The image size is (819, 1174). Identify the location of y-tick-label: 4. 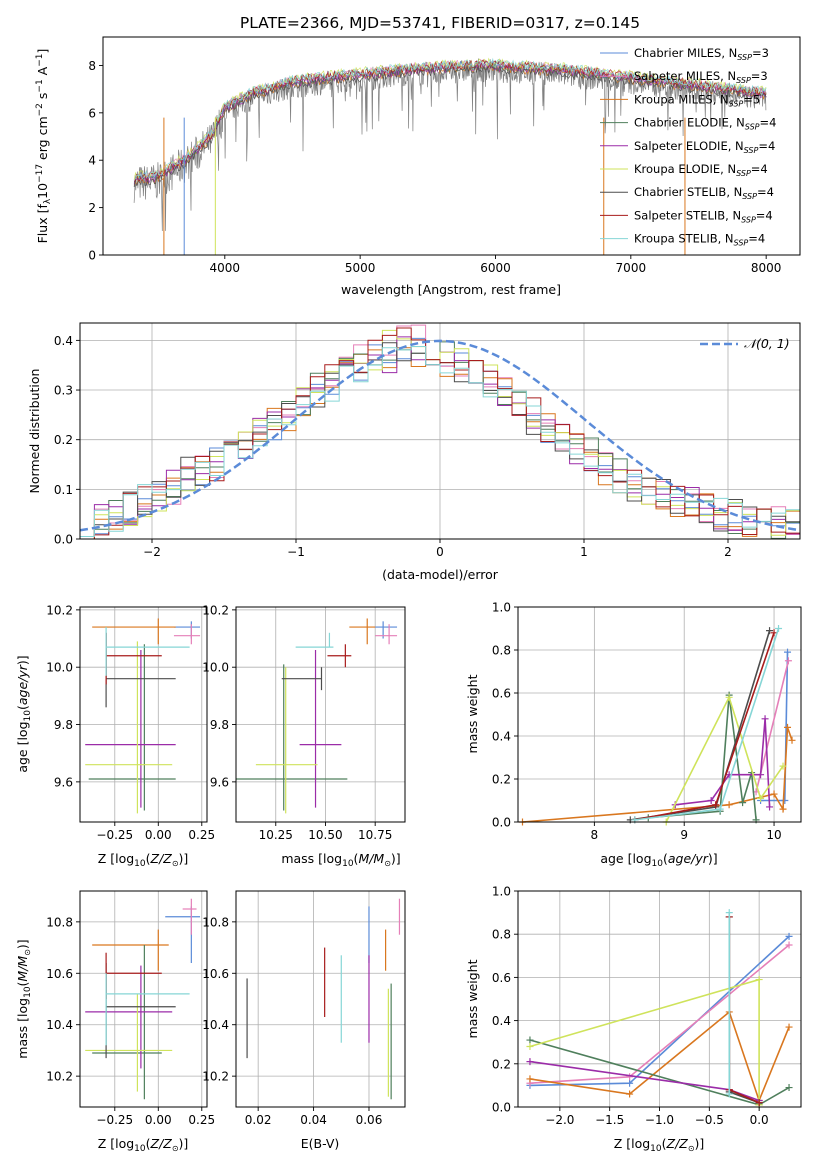
(92, 161).